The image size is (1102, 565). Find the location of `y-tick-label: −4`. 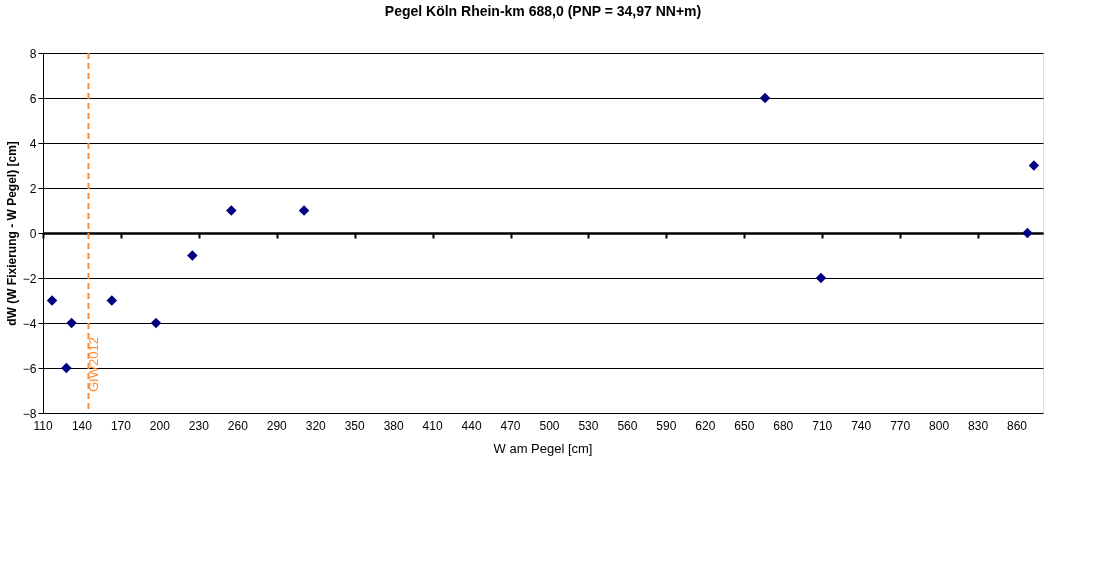

y-tick-label: −4 is located at coordinates (29, 323).